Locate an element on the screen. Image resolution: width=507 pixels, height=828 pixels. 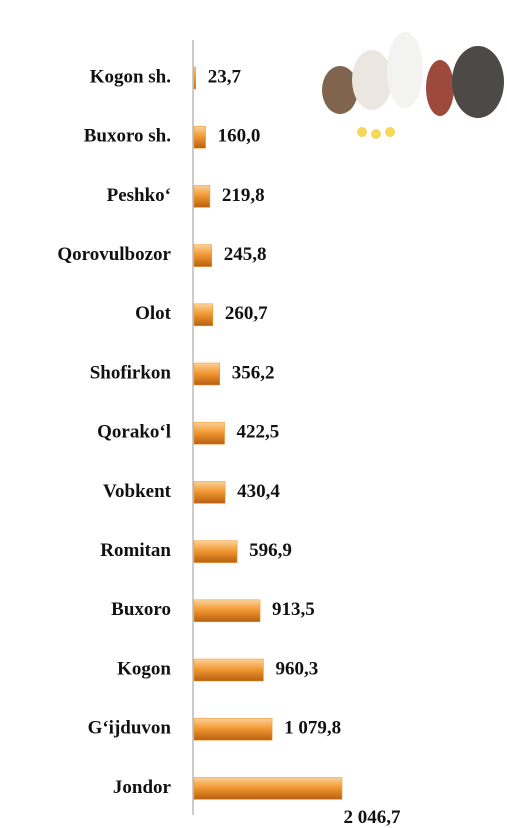
value-label: 913,5 is located at coordinates (293, 609).